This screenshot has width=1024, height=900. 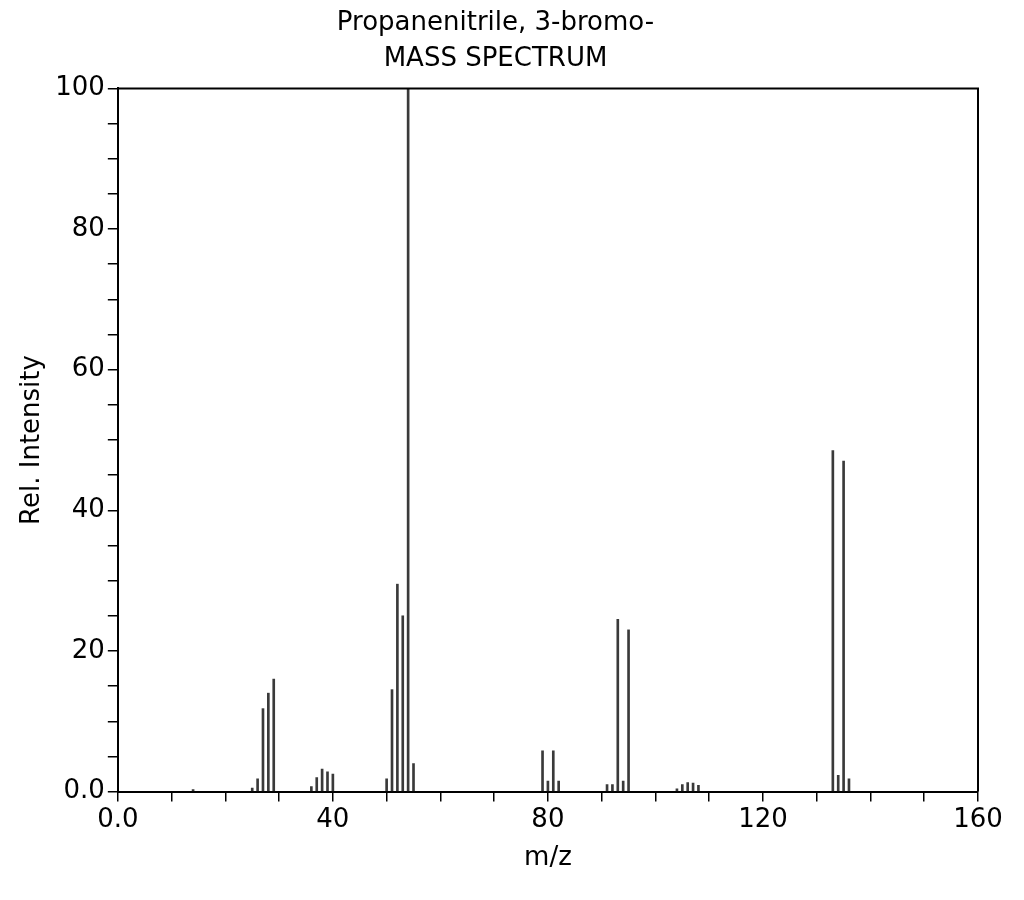 I want to click on x-tick-label: 0.0, so click(x=118, y=817).